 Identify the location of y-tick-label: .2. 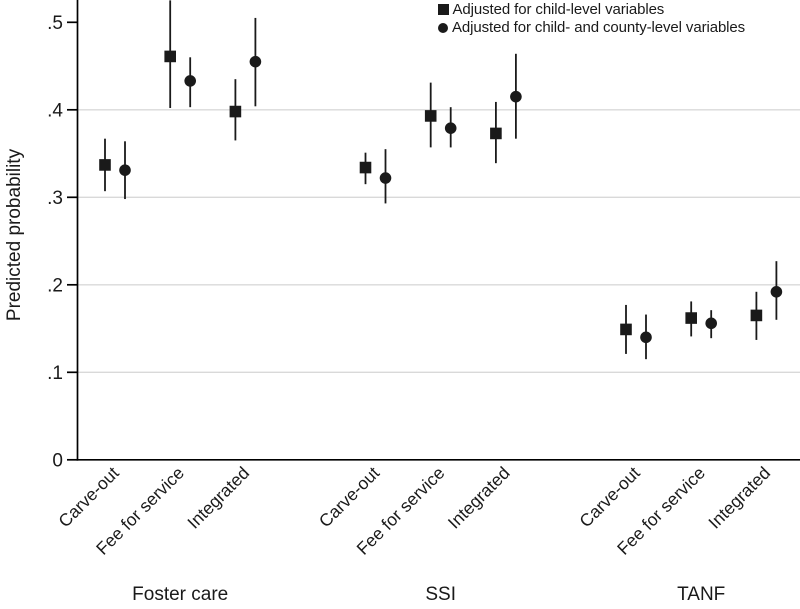
(55, 285).